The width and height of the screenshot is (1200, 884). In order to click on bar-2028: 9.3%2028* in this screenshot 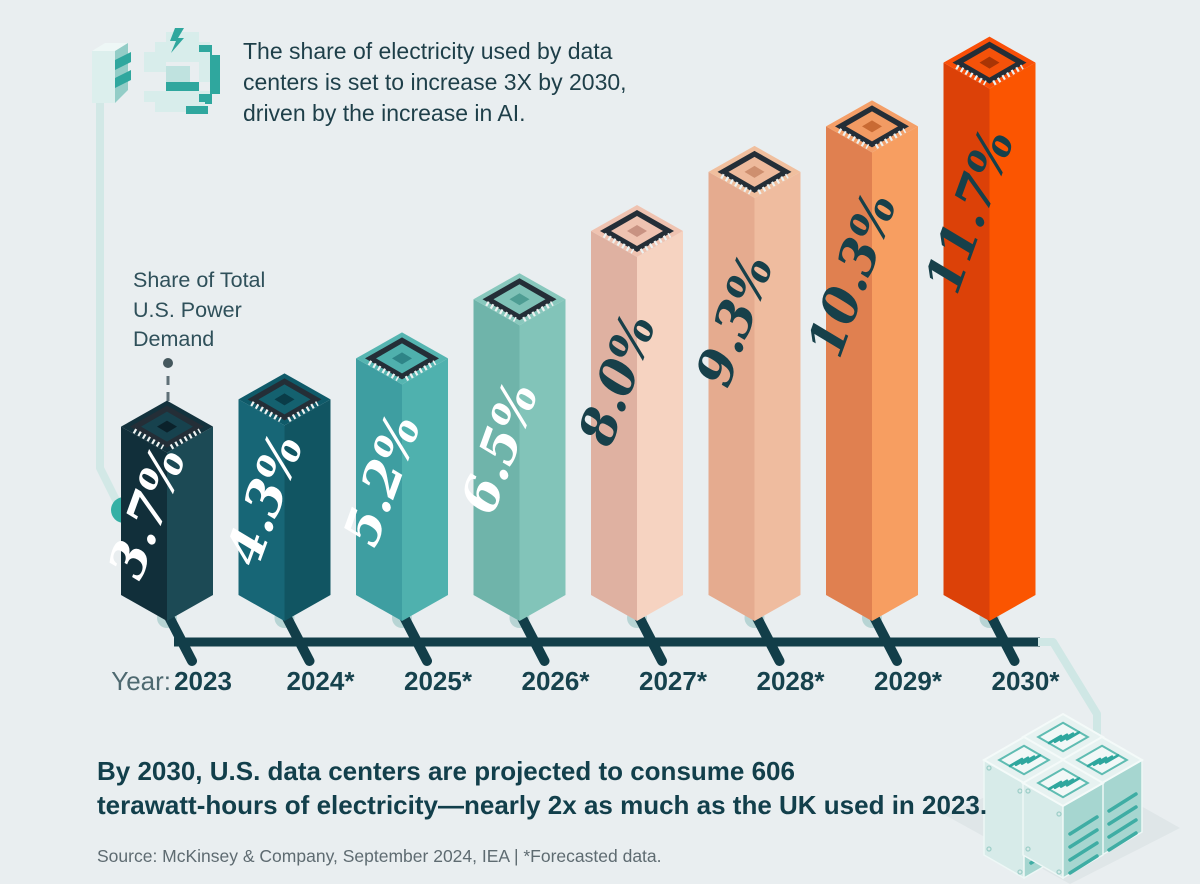, I will do `click(755, 420)`.